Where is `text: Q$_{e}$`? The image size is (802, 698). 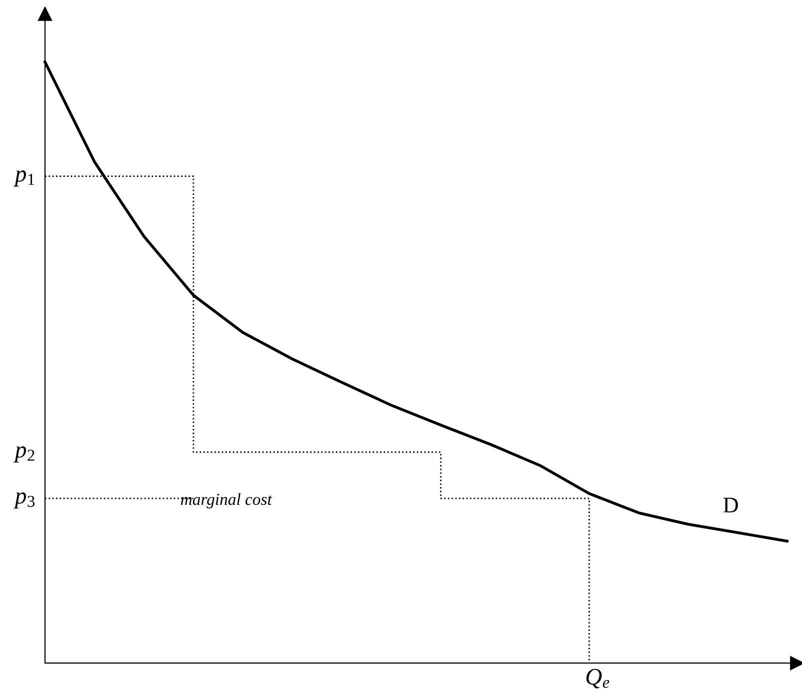
text: Q$_{e}$ is located at coordinates (598, 678).